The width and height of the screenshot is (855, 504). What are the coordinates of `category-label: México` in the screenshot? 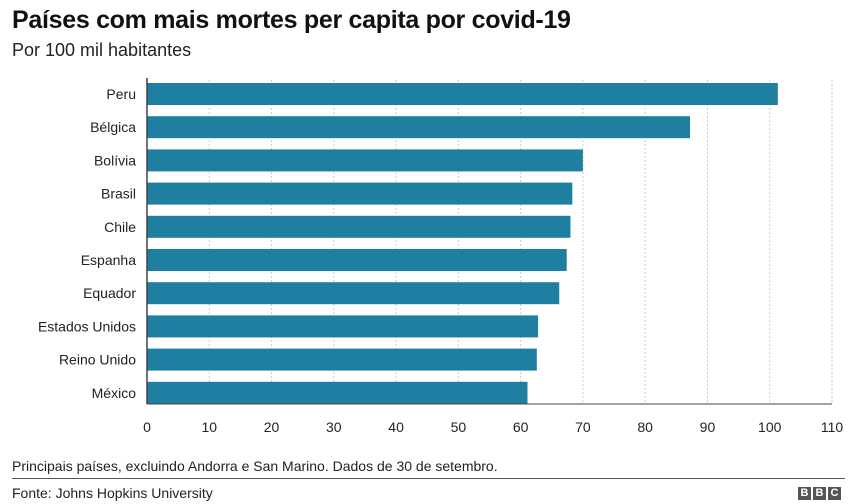 It's located at (114, 393).